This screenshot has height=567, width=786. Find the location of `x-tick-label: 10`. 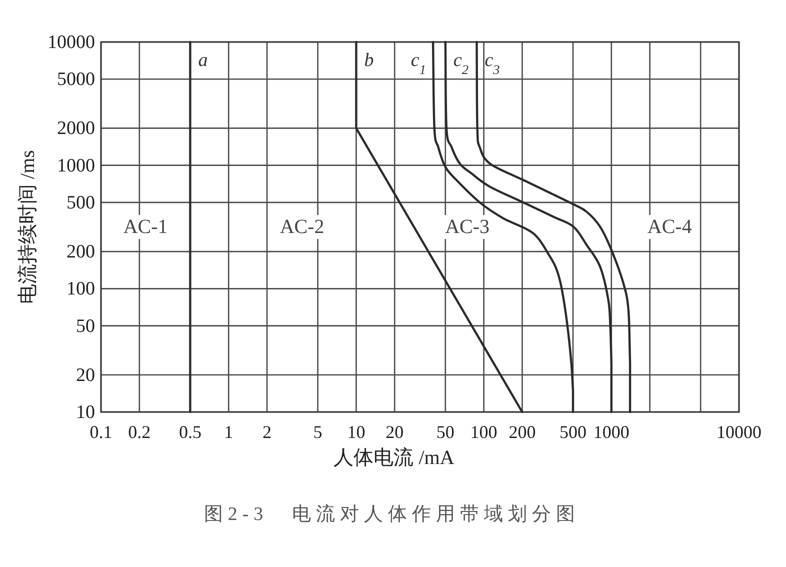

x-tick-label: 10 is located at coordinates (356, 432).